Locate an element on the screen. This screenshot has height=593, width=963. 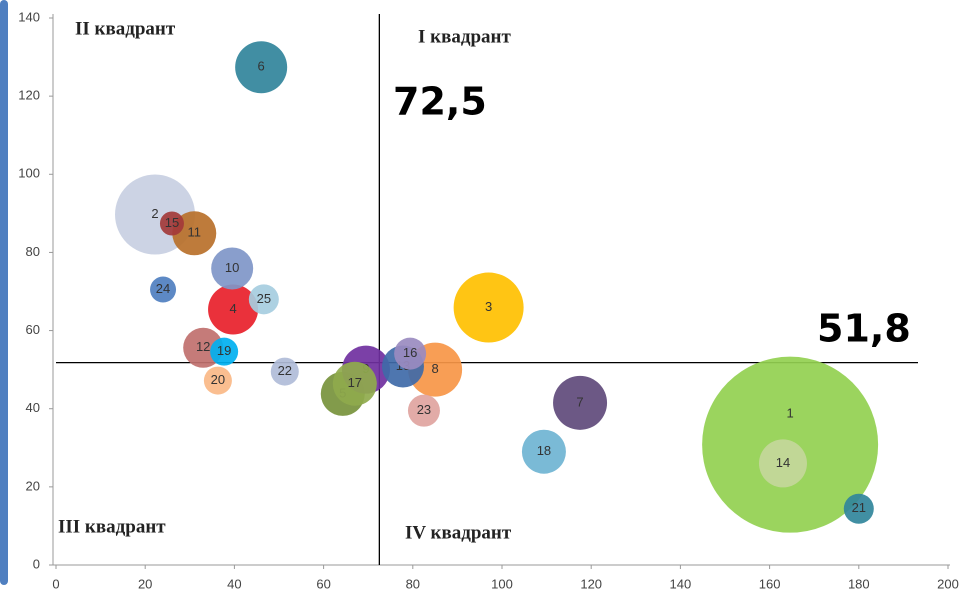
bubble-label: 4 is located at coordinates (232, 308).